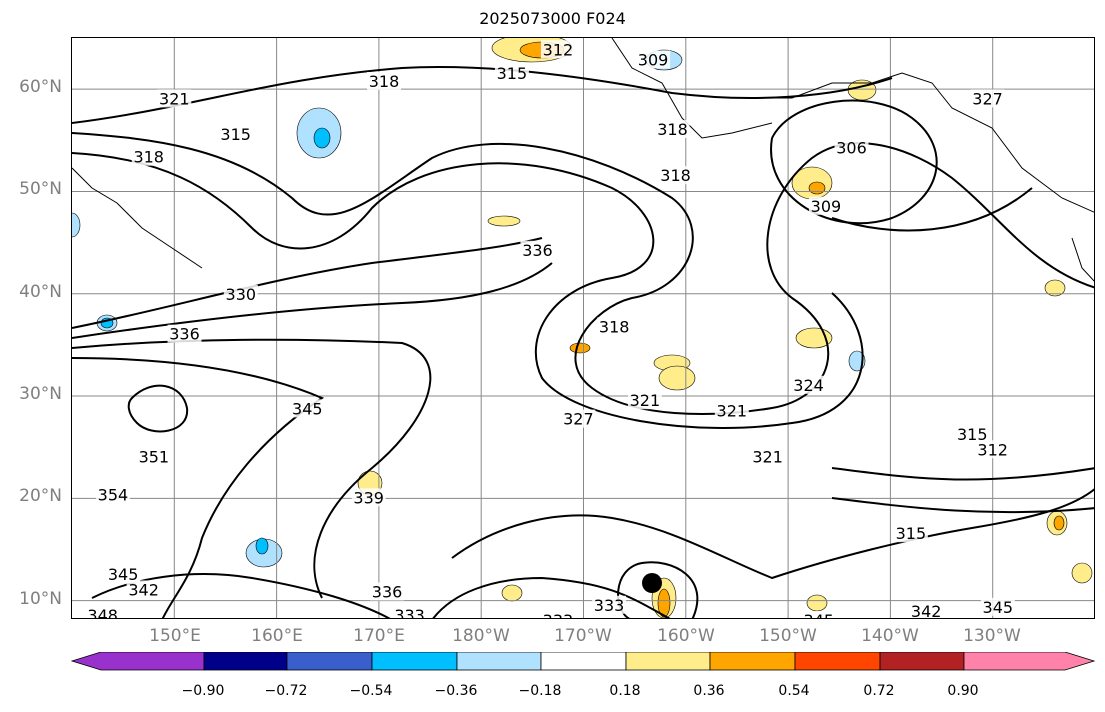 This screenshot has width=1105, height=712. What do you see at coordinates (879, 691) in the screenshot?
I see `colorbar-tick: 0.72` at bounding box center [879, 691].